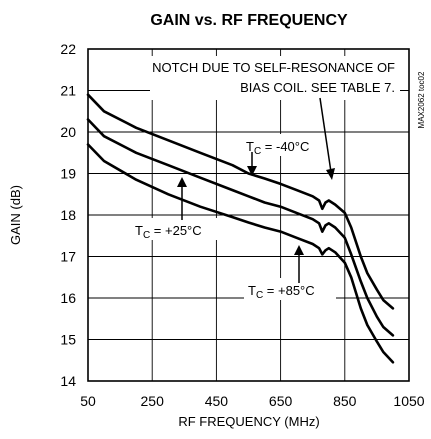  Describe the element at coordinates (325, 135) in the screenshot. I see `arrow-notch` at that location.